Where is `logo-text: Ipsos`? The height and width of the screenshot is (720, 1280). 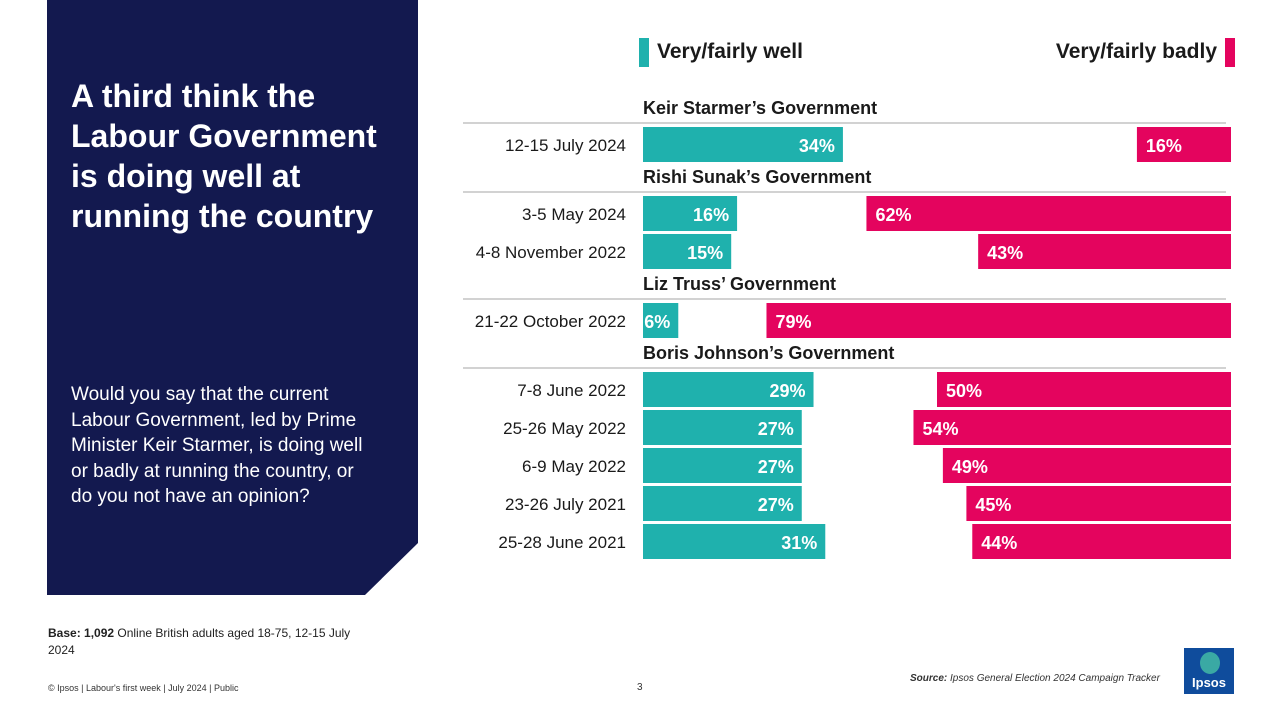
logo-text: Ipsos is located at coordinates (1209, 682).